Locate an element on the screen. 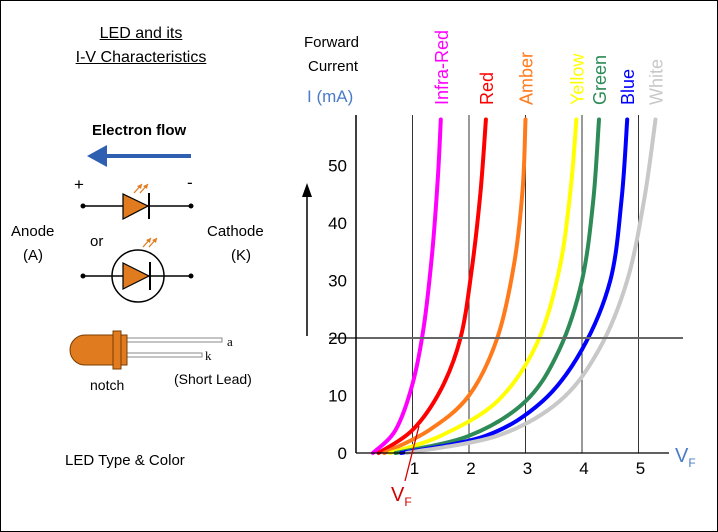 The width and height of the screenshot is (718, 532). series-label-blue: Blue is located at coordinates (628, 87).